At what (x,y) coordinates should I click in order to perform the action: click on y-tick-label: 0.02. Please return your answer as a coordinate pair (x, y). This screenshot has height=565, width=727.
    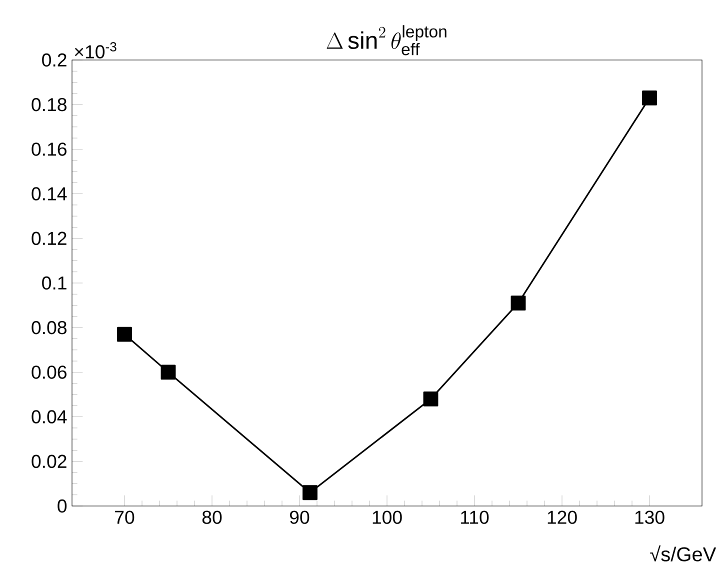
    Looking at the image, I should click on (49, 461).